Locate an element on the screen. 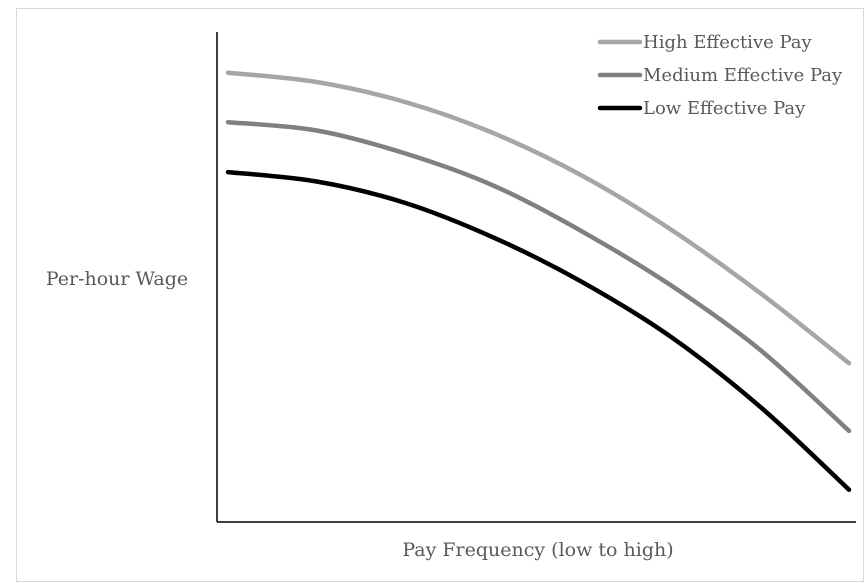 This screenshot has height=583, width=866. legend-item-high-effective-pay: High Effective Pay is located at coordinates (705, 42).